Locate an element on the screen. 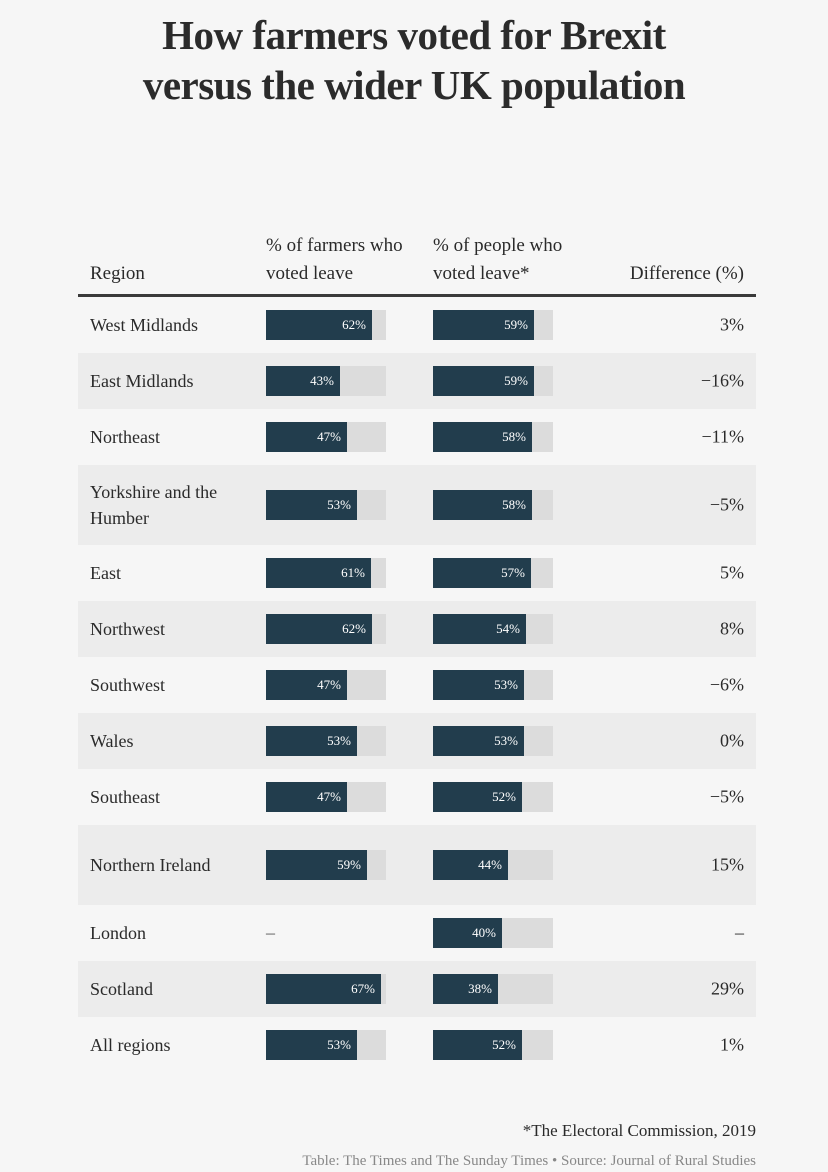 The height and width of the screenshot is (1172, 828). people-bar-track: 54% is located at coordinates (493, 629).